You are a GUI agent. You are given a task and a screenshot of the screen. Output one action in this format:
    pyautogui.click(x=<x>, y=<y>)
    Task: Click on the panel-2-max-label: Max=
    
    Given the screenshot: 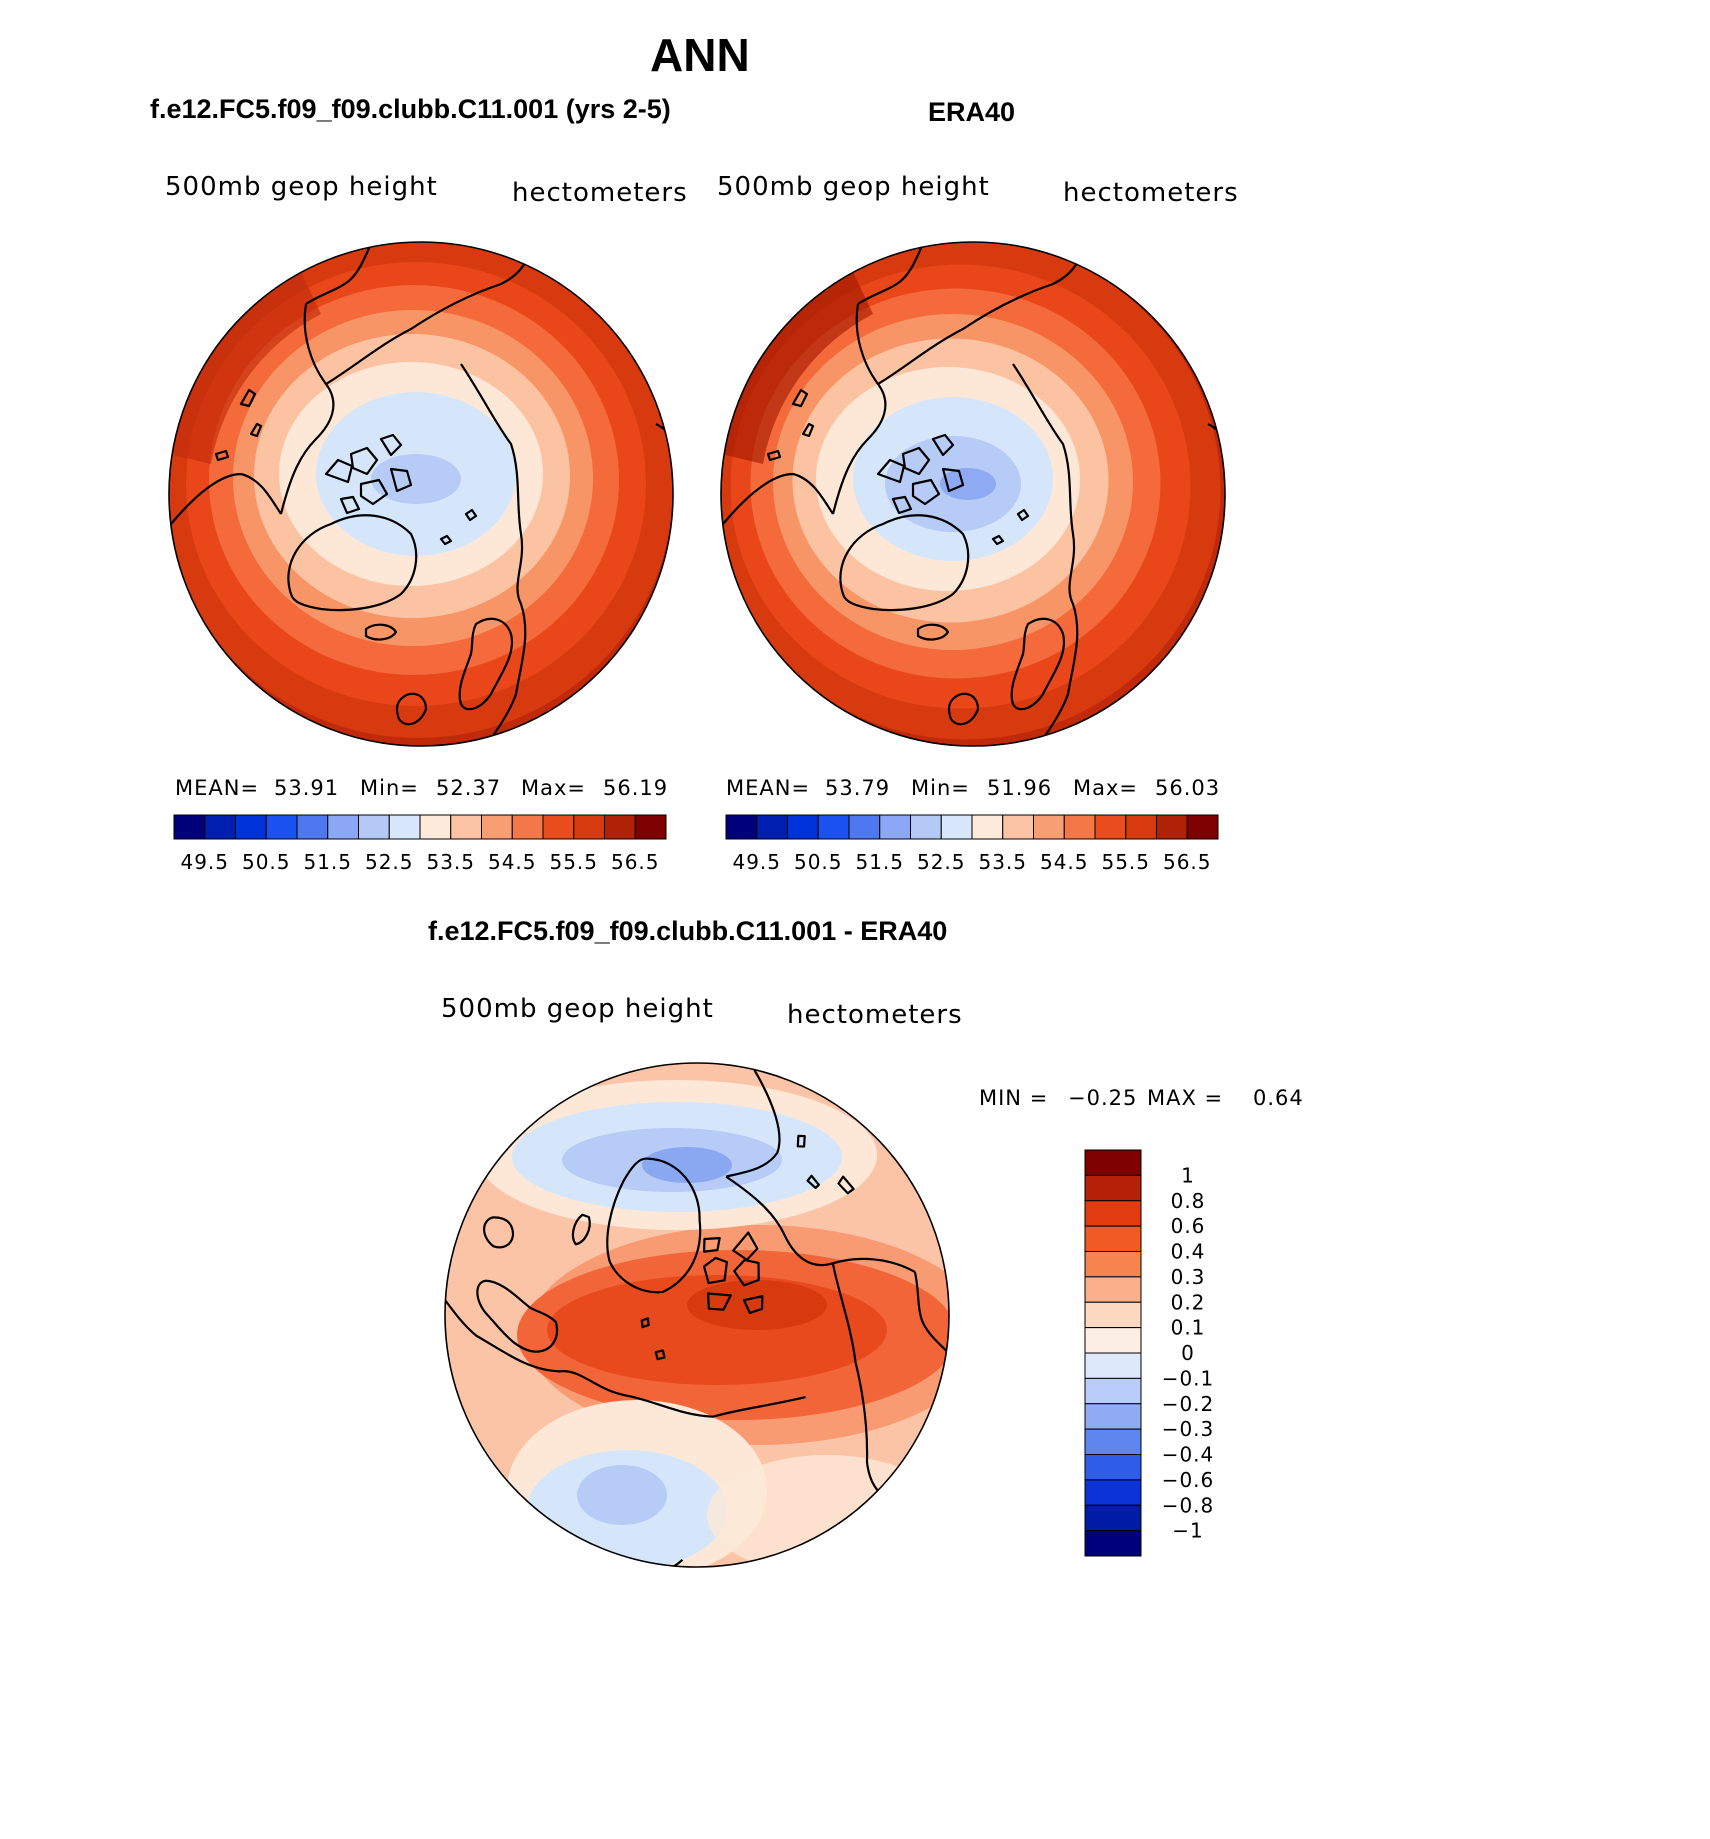 What is the action you would take?
    pyautogui.click(x=1106, y=788)
    